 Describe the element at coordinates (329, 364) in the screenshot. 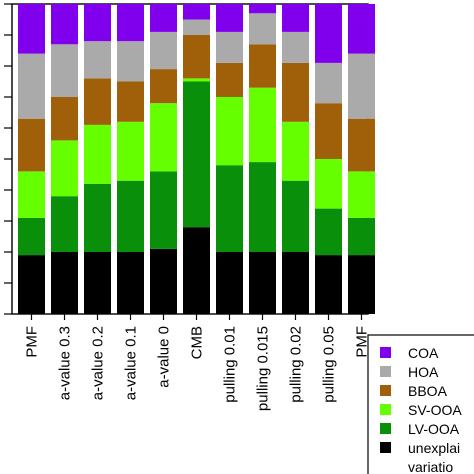

I see `x-tick-label: pulling 0.05` at that location.